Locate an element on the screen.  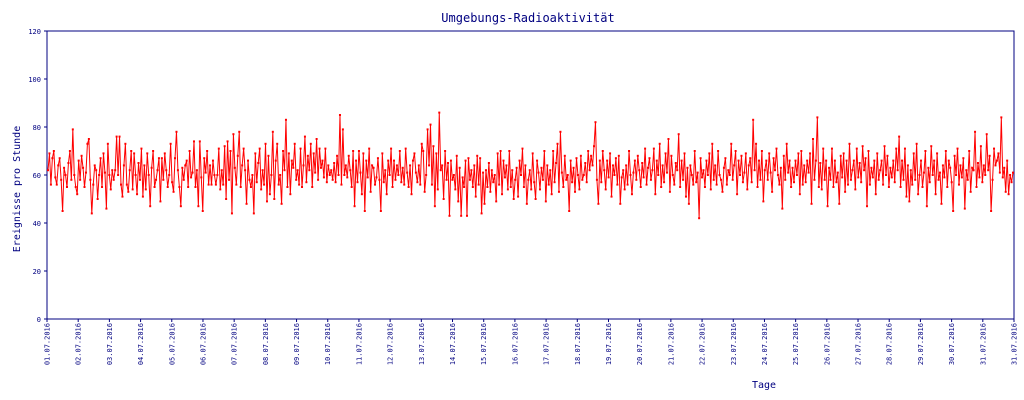
x-tick-label: 14.07.2016 is located at coordinates (453, 344).